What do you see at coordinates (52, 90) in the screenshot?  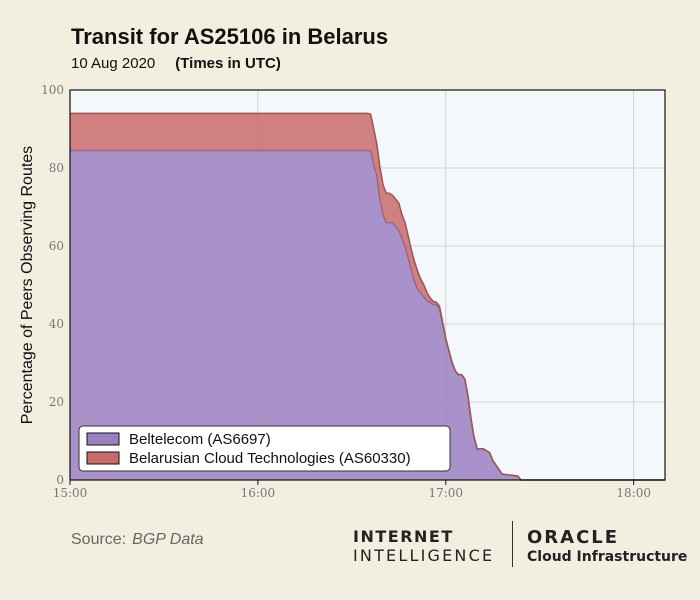 I see `y-tick-label: 100` at bounding box center [52, 90].